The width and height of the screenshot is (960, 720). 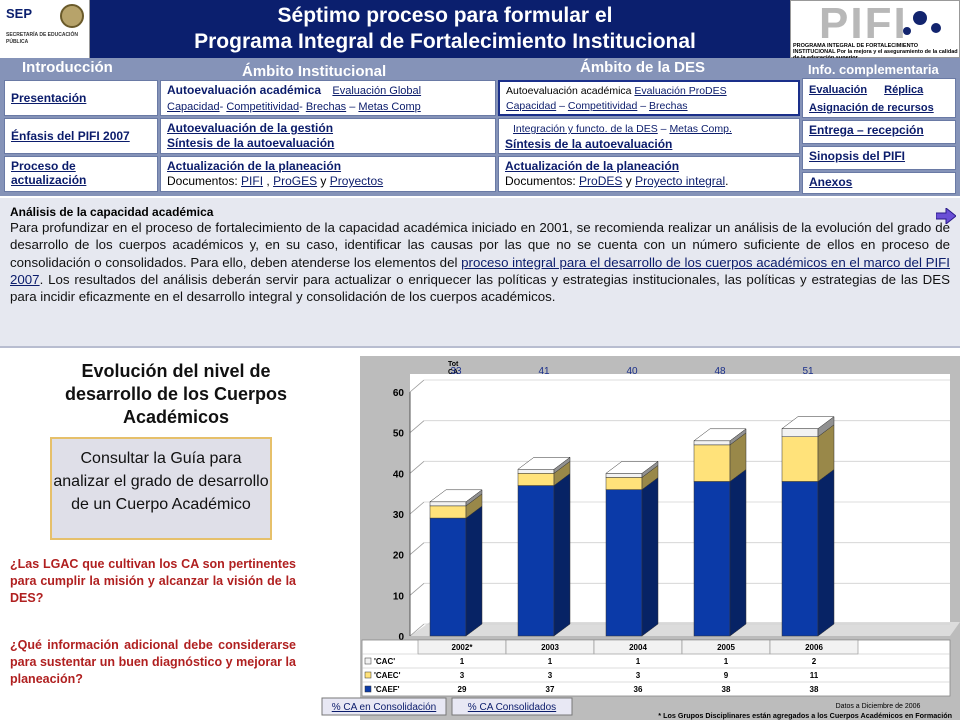 I want to click on y-tick-label: 40, so click(x=399, y=474).